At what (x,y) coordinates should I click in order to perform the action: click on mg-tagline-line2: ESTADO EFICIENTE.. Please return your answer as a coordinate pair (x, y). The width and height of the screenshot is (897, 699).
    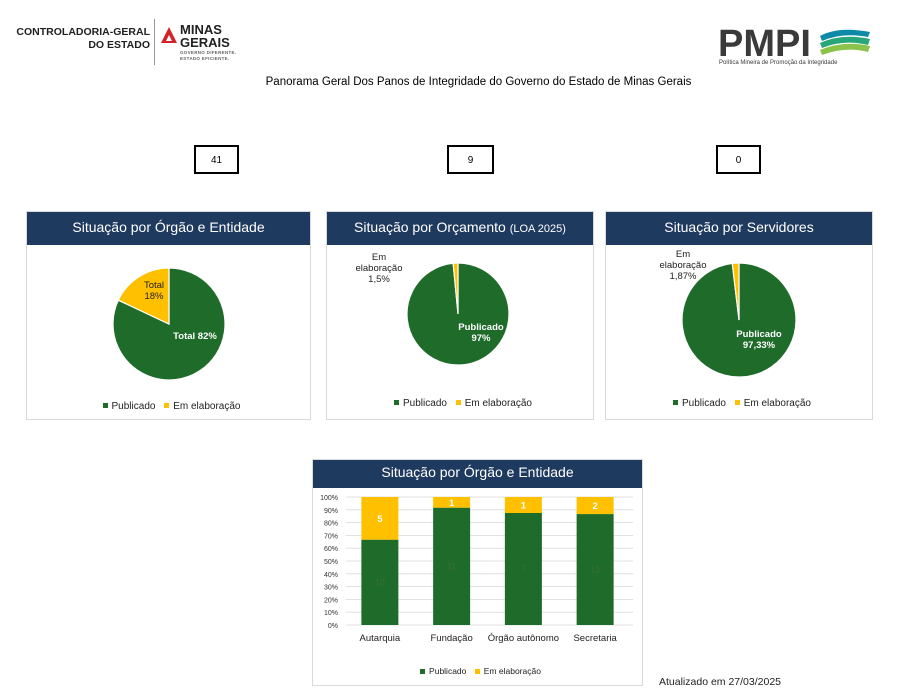
    Looking at the image, I should click on (205, 58).